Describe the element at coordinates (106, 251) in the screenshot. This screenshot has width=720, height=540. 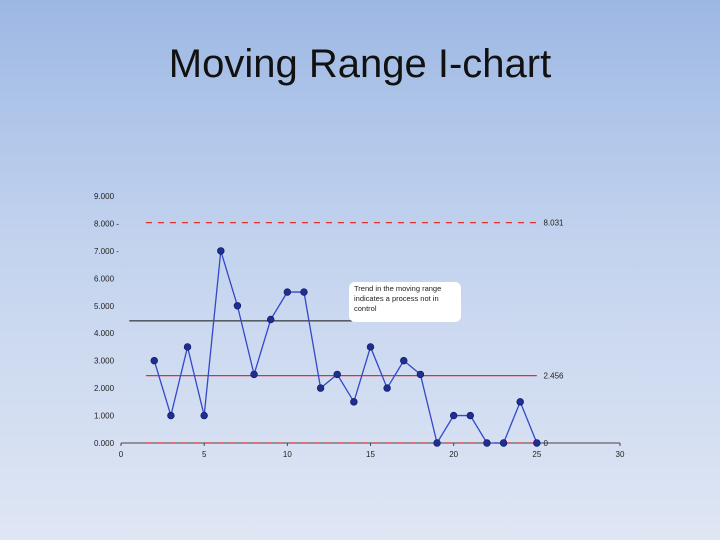
I see `y-tick-label-7: 7.000 -` at that location.